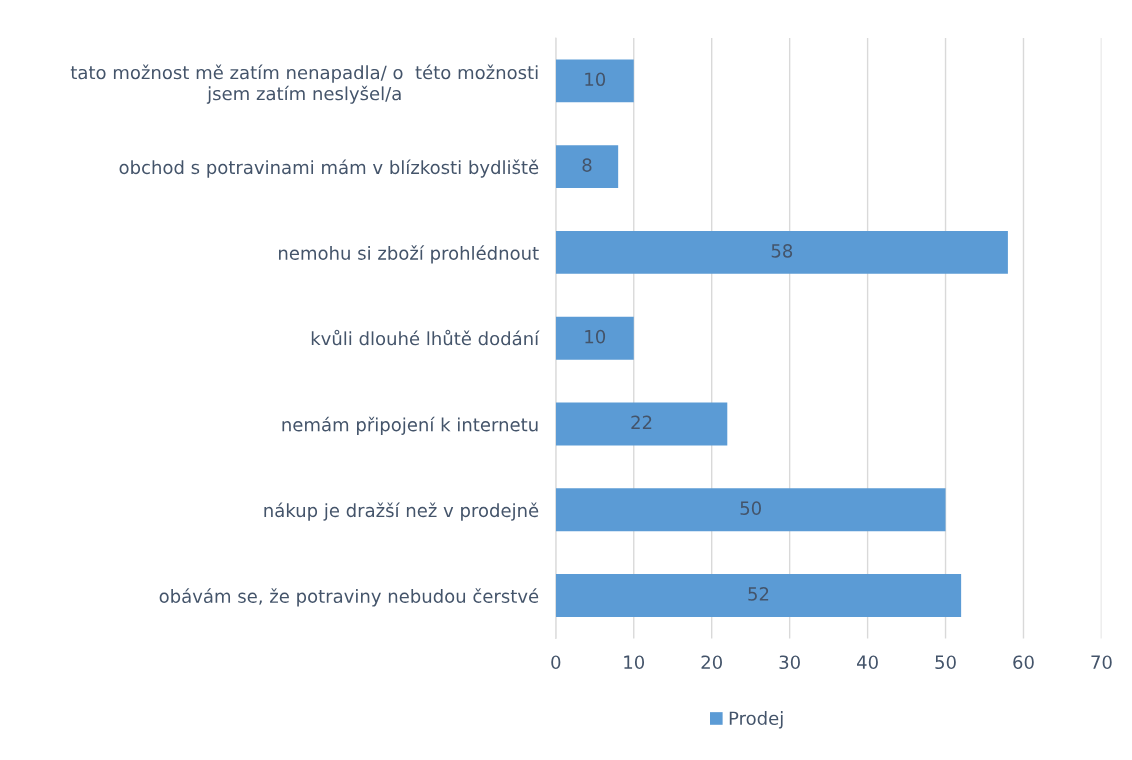 Image resolution: width=1132 pixels, height=760 pixels. Describe the element at coordinates (556, 662) in the screenshot. I see `x-tick-label: 0` at that location.